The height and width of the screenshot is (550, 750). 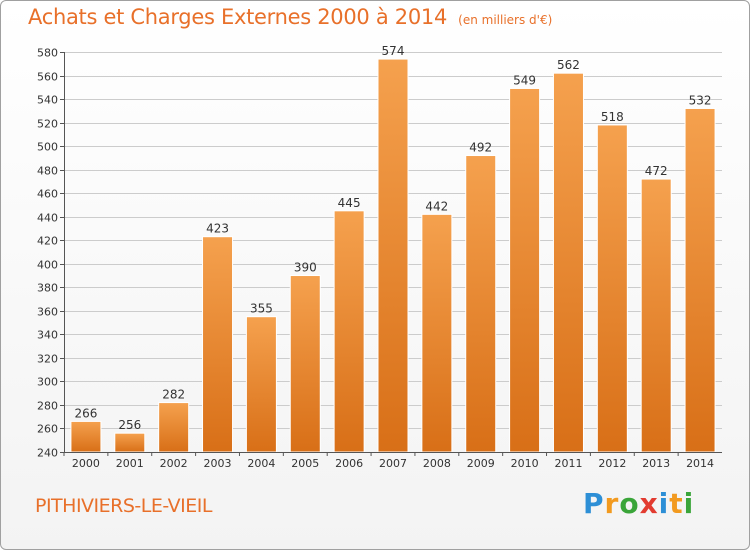 I want to click on data-label: 390, so click(x=305, y=268).